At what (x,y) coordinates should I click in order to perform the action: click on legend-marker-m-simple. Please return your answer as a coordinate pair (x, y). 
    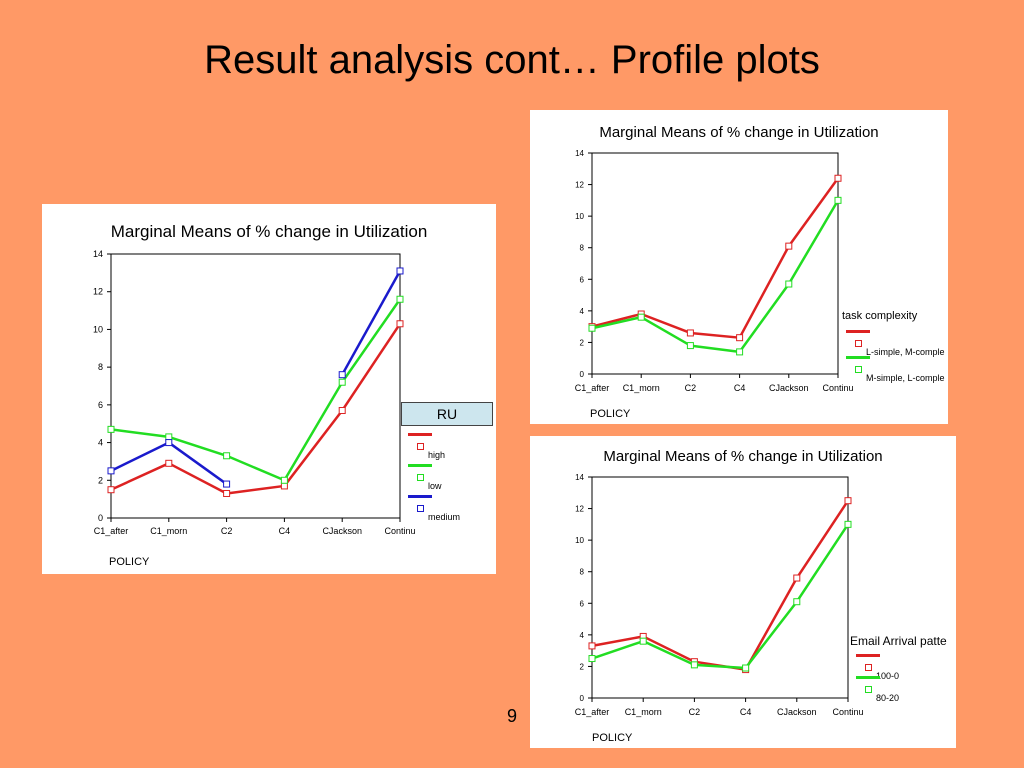
    Looking at the image, I should click on (858, 369).